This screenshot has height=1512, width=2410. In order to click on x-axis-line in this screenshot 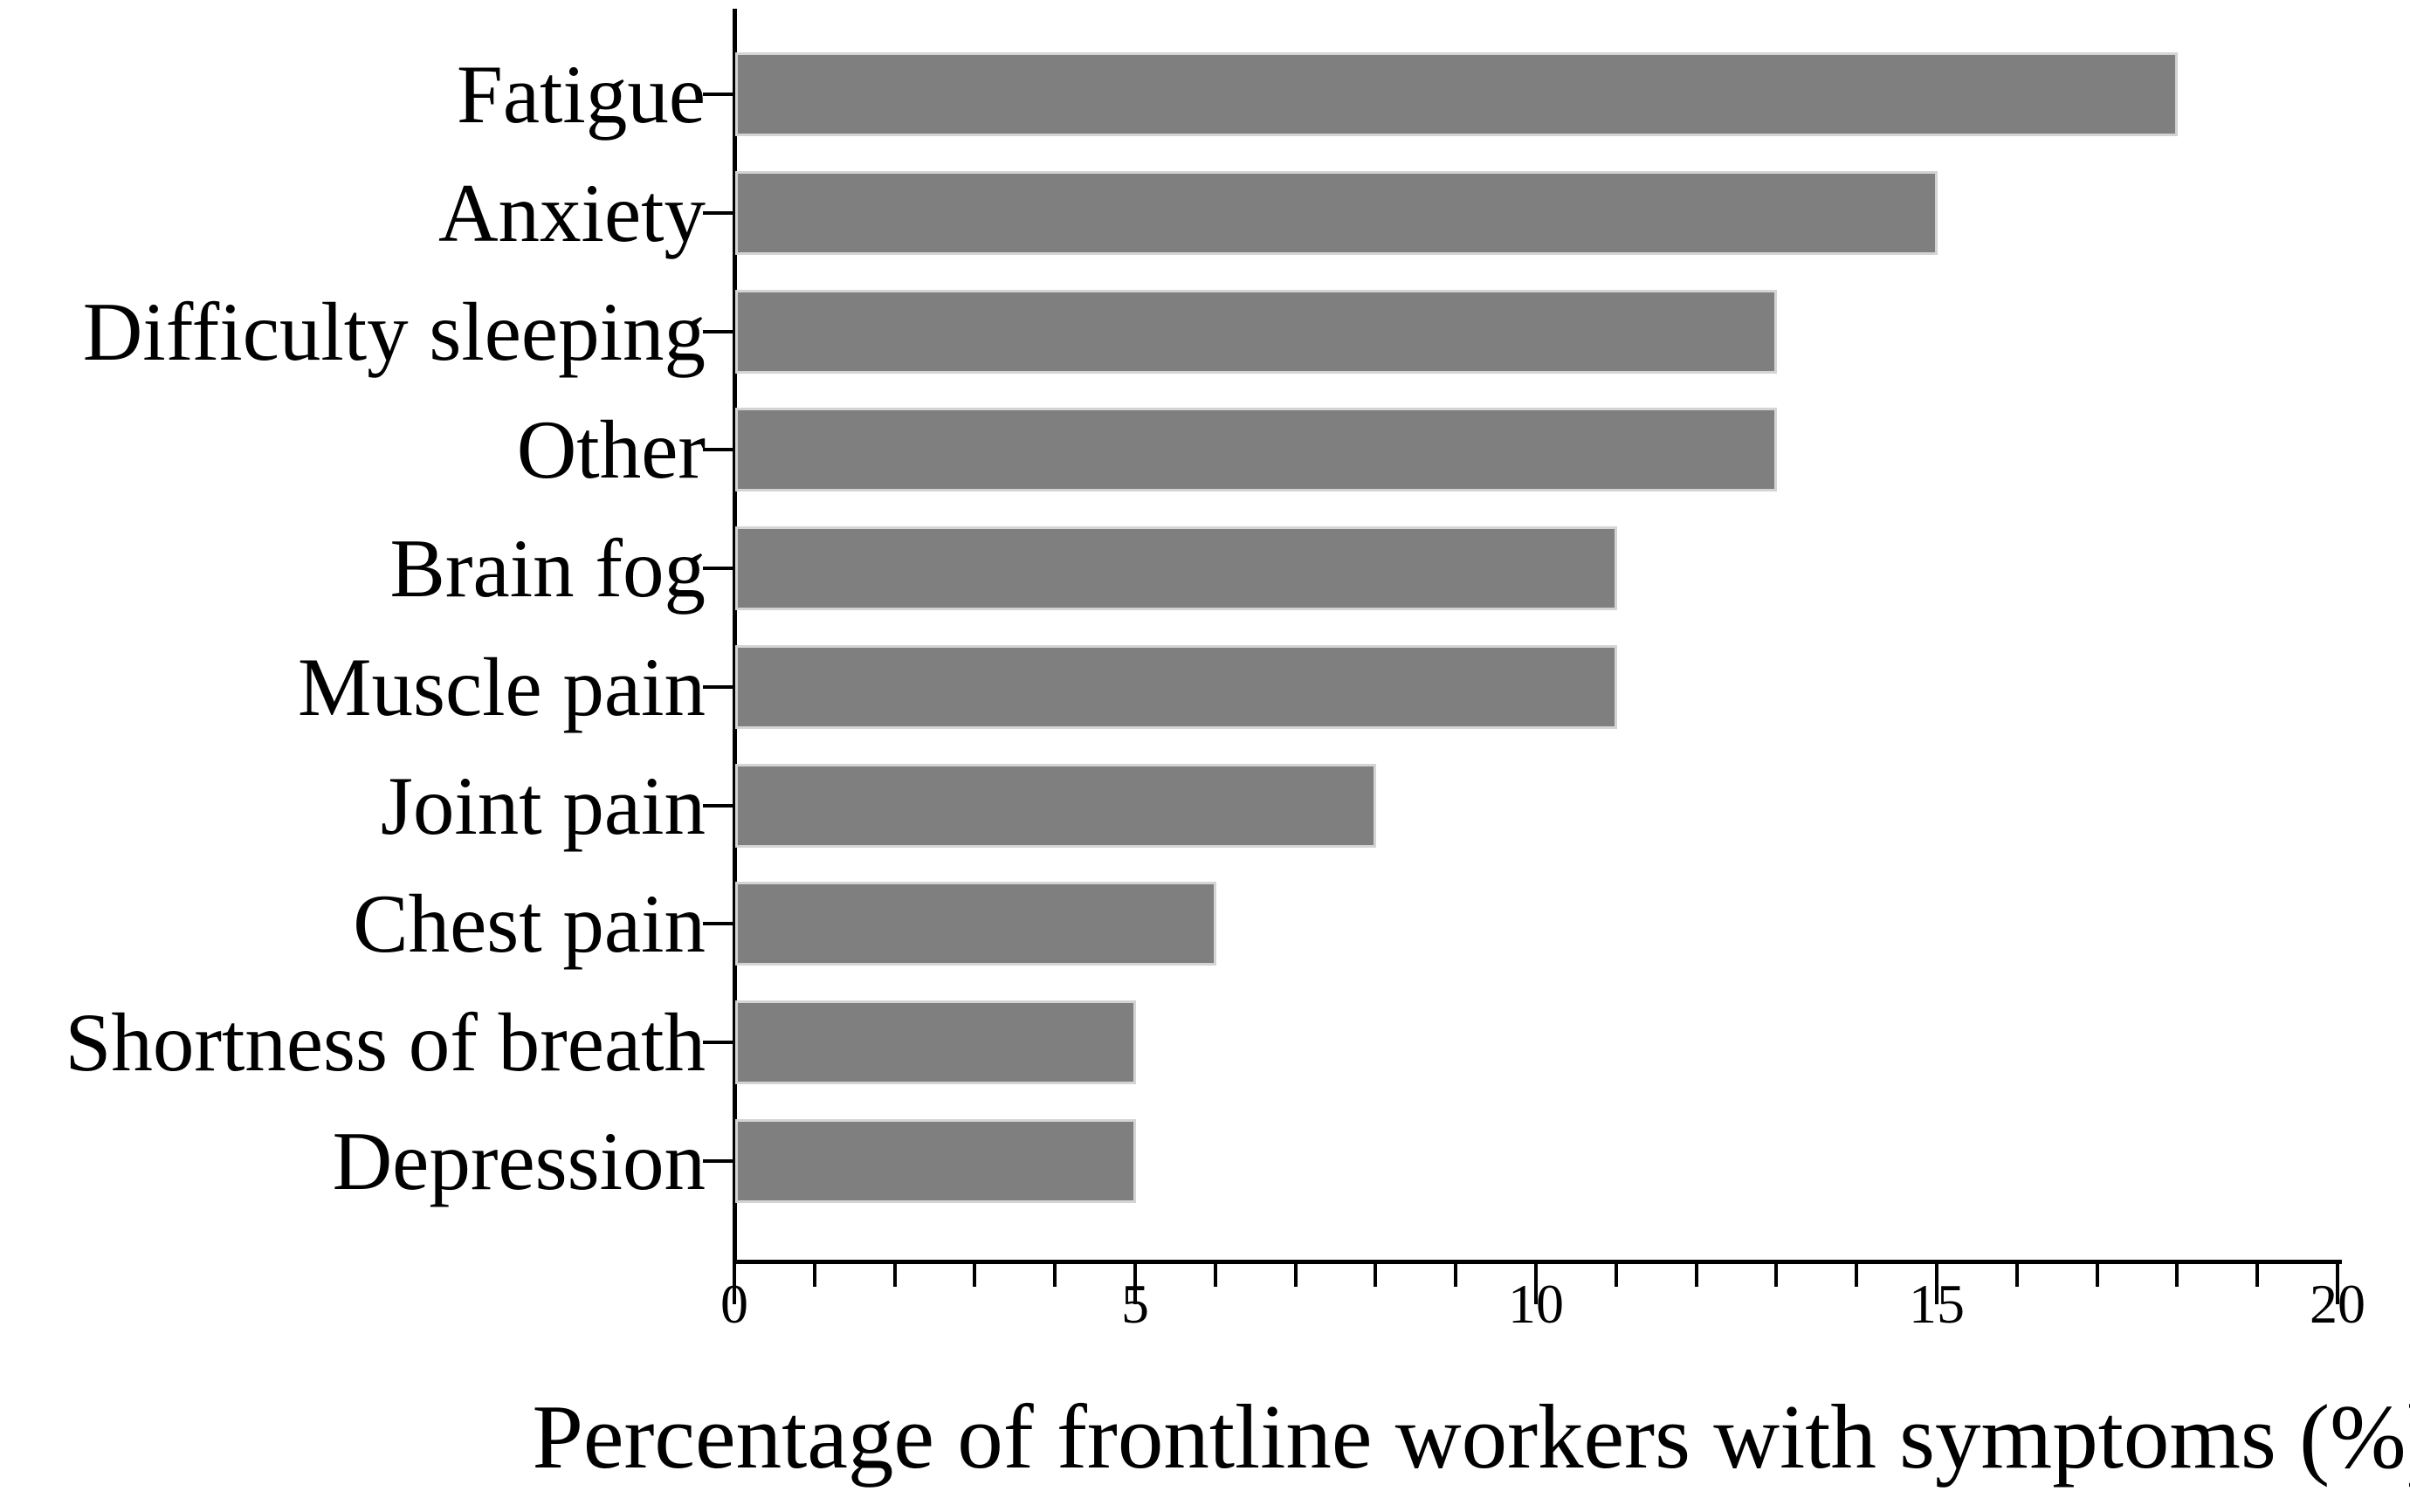, I will do `click(1537, 1262)`.